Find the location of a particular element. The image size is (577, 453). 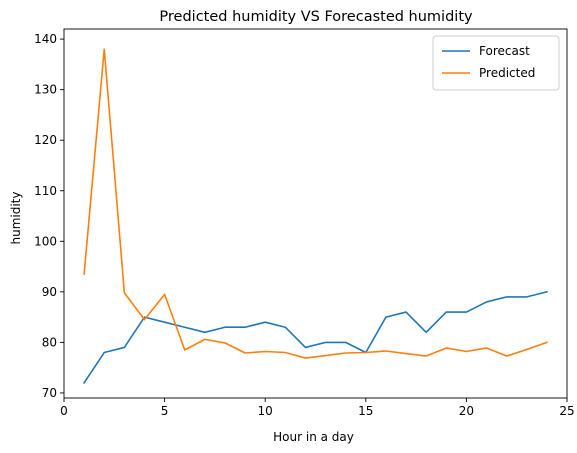

legend: Forecast Predicted is located at coordinates (496, 63).